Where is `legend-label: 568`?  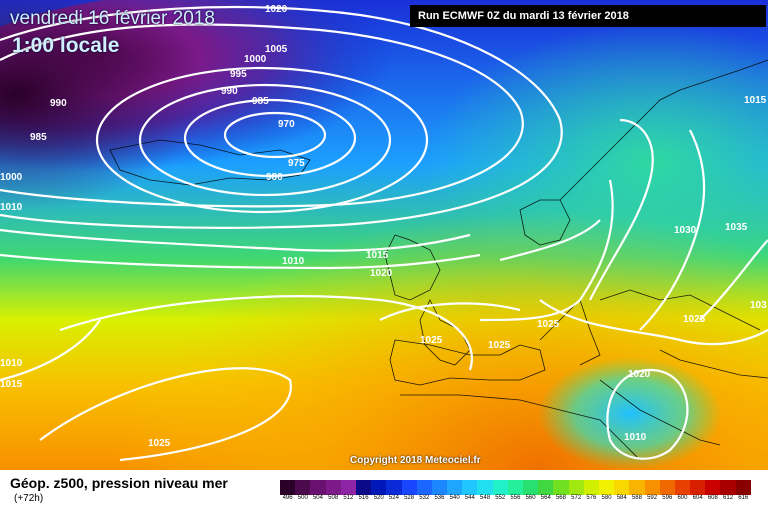
legend-label: 568 is located at coordinates (560, 498).